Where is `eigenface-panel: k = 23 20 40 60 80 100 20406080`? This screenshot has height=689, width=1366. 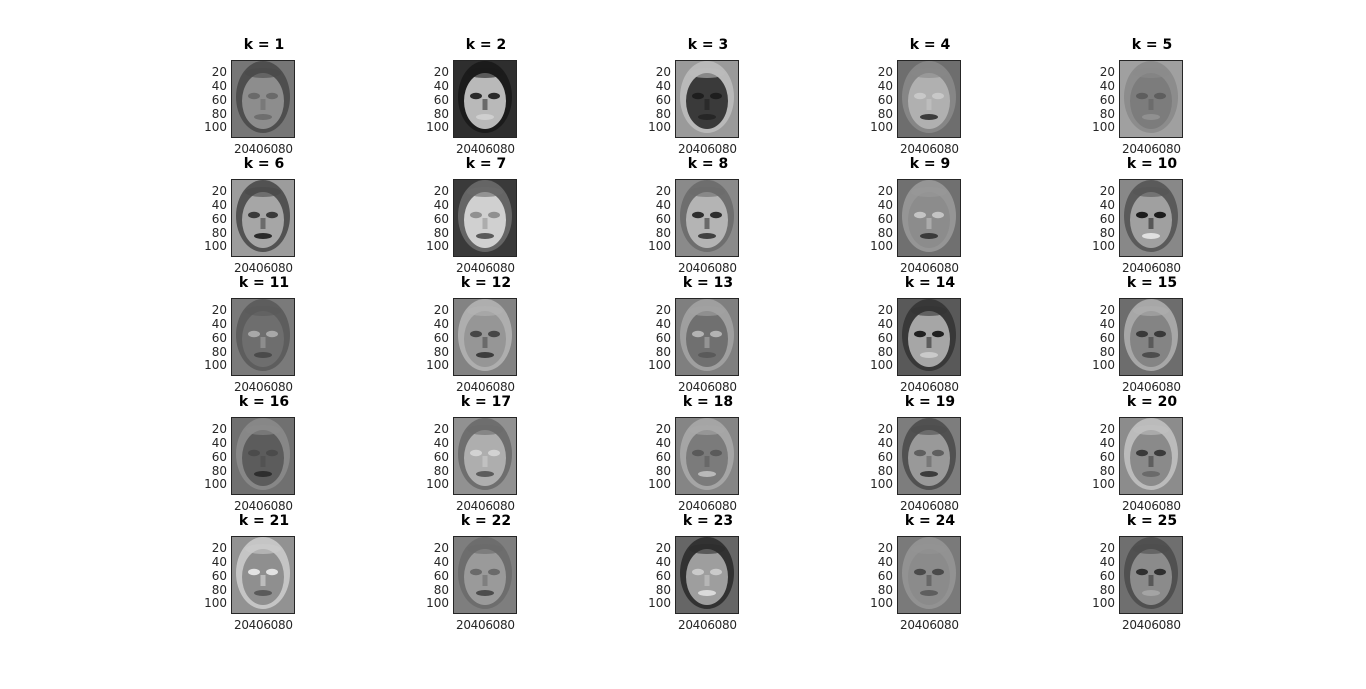
eigenface-panel: k = 23 20 40 60 80 100 20406080 is located at coordinates (694, 584).